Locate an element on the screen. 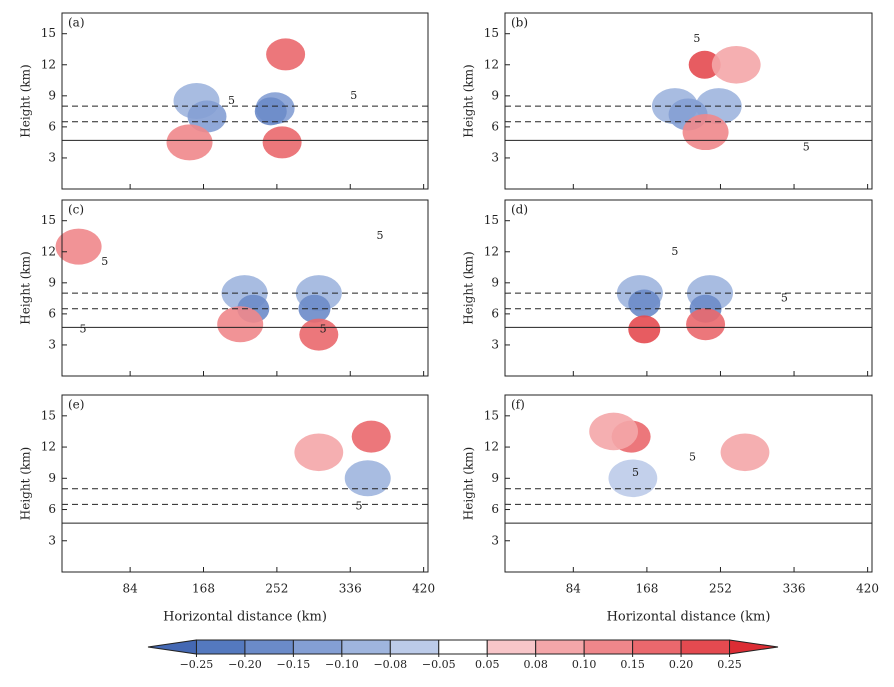 The image size is (894, 687). colorbar-label: 0.08 is located at coordinates (535, 664).